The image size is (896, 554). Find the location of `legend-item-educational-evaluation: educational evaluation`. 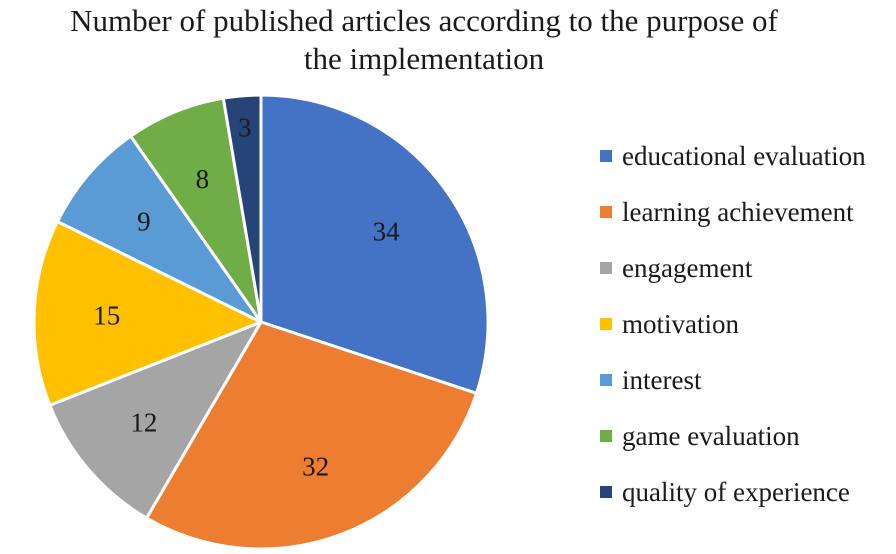

legend-item-educational-evaluation: educational evaluation is located at coordinates (733, 156).